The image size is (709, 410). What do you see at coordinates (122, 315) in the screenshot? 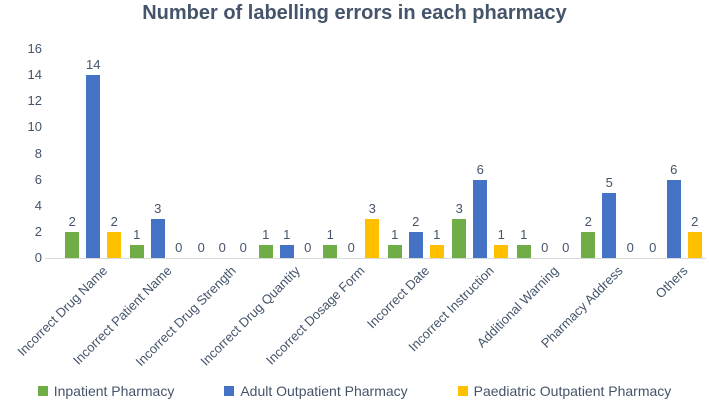
I see `x-axis-category-label: Incorrect Patient Name` at bounding box center [122, 315].